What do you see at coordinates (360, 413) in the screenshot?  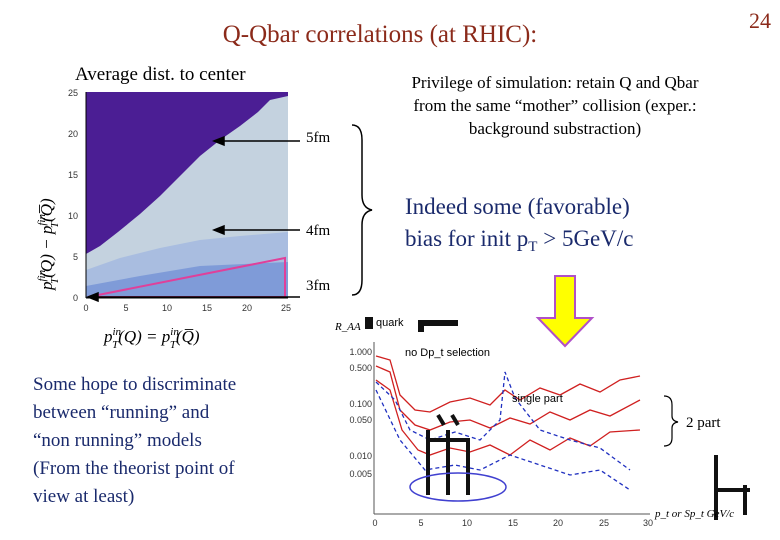 I see `raa-y-ticks: 1.000 0.500 0.100 0.050 0.010 0.005` at bounding box center [360, 413].